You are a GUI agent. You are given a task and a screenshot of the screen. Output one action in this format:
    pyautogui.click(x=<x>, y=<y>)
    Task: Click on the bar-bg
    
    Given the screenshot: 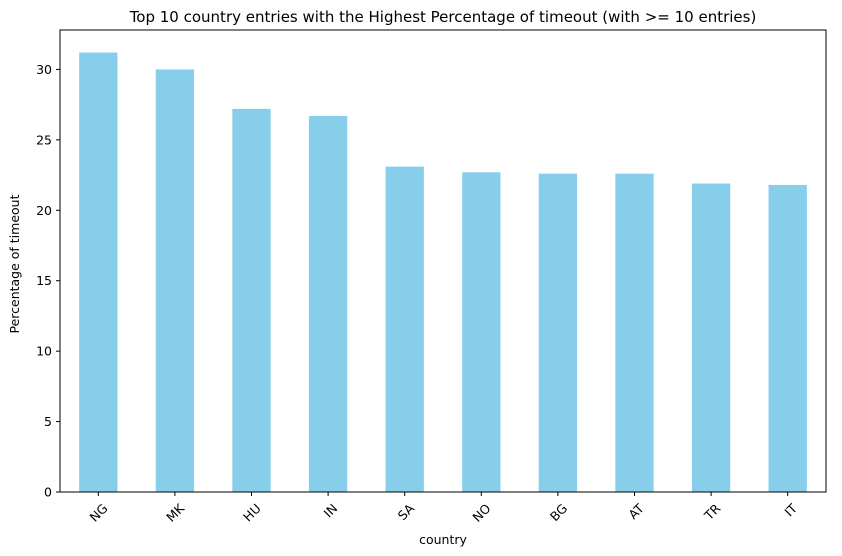 What is the action you would take?
    pyautogui.click(x=558, y=333)
    